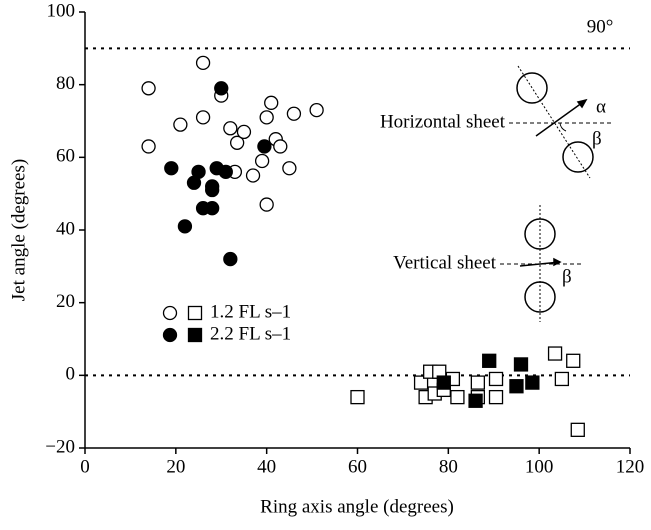 This screenshot has width=651, height=530. What do you see at coordinates (65, 228) in the screenshot?
I see `y-tick-label: 40` at bounding box center [65, 228].